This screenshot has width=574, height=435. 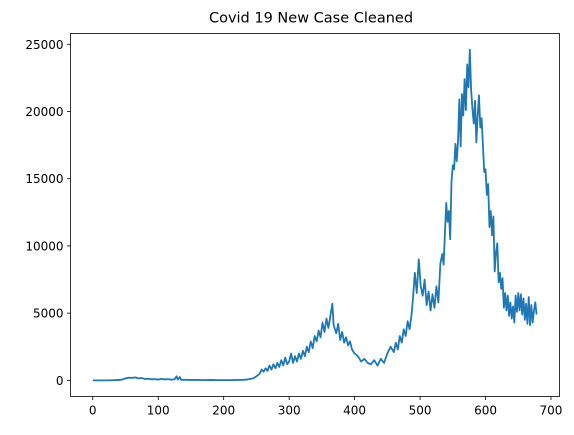 What do you see at coordinates (60, 381) in the screenshot?
I see `y-tick-label: 0` at bounding box center [60, 381].